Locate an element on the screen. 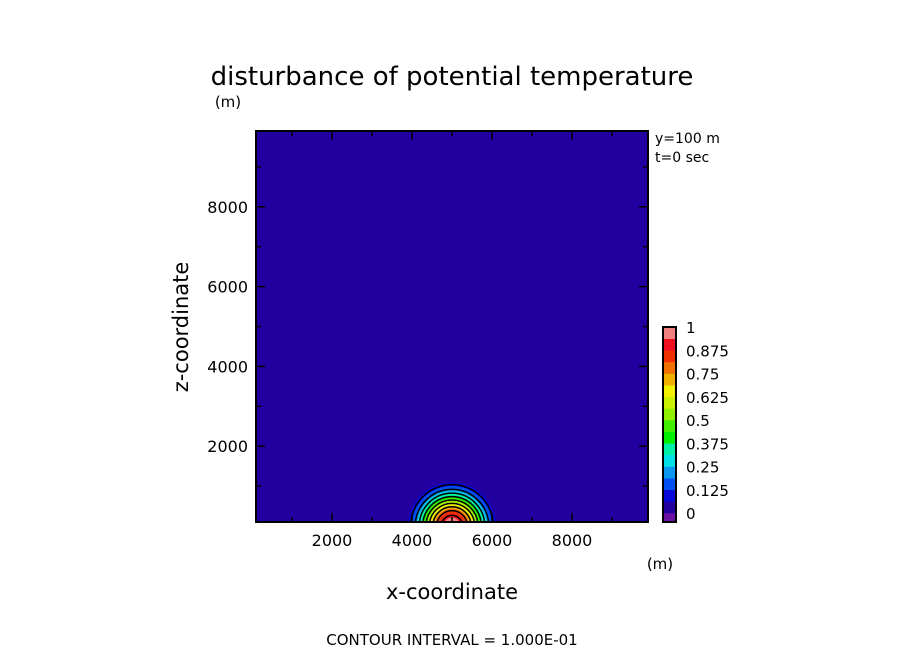  colorbar-tick-label: 1 is located at coordinates (691, 328).